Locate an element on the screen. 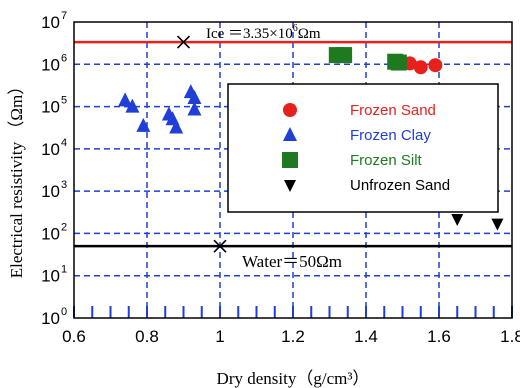 This screenshot has width=520, height=388. y-tick-label: 10 2 is located at coordinates (54, 232).